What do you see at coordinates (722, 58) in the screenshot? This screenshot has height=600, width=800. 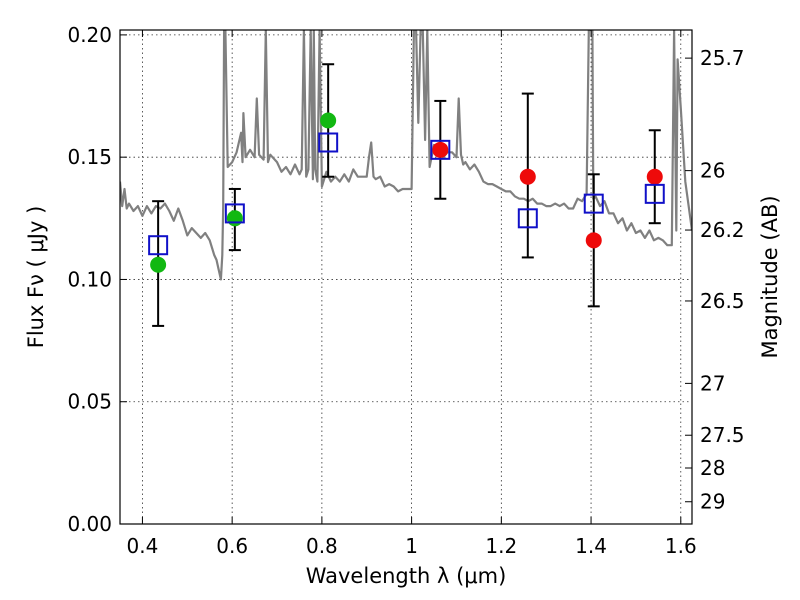 I see `y2-tick-label: 25.7` at bounding box center [722, 58].